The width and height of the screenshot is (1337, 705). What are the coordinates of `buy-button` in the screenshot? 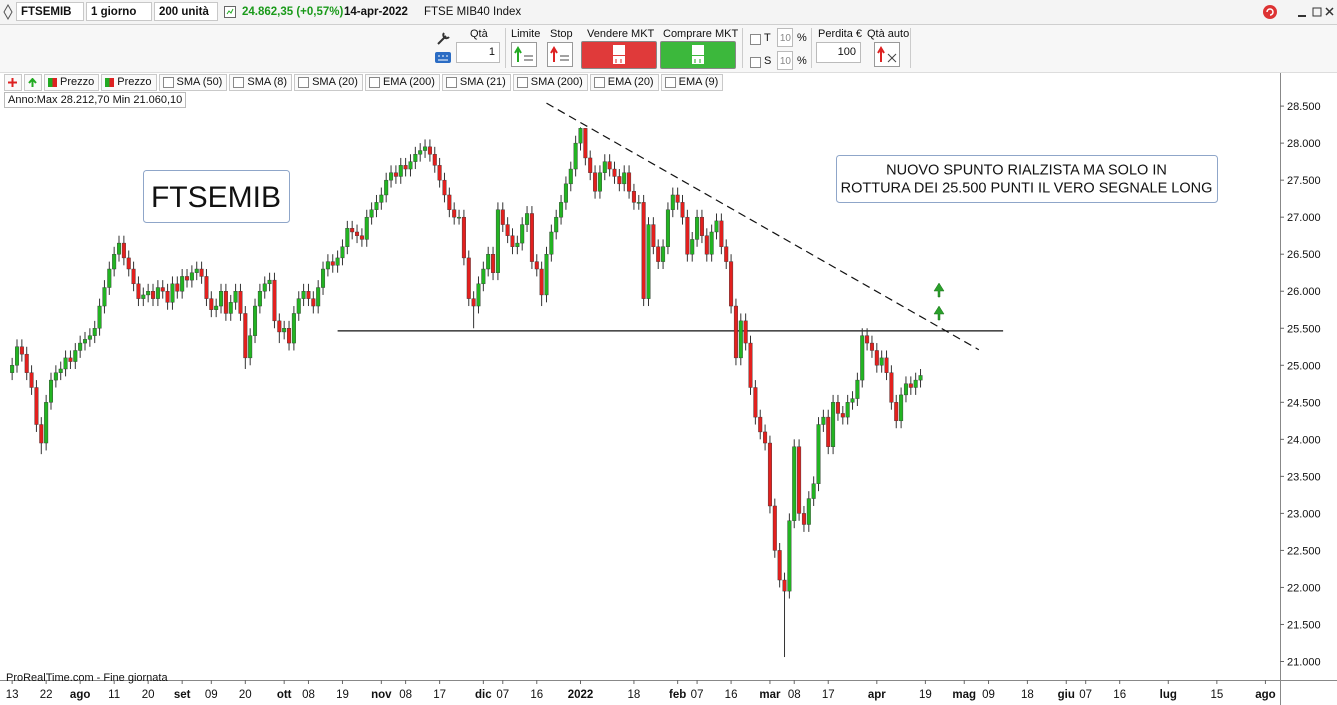 It's located at (698, 55).